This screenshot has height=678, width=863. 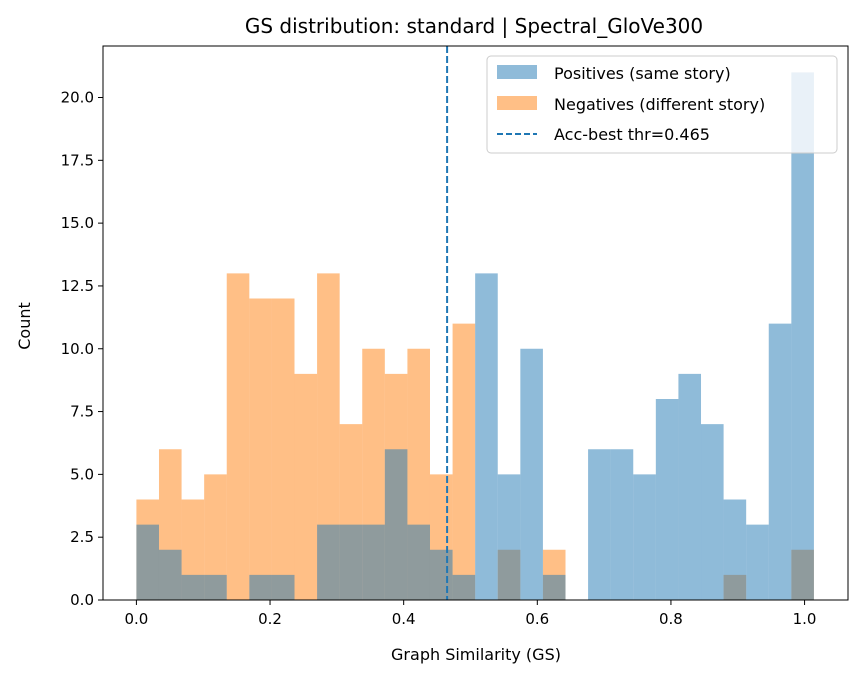 I want to click on legend-box, so click(x=662, y=104).